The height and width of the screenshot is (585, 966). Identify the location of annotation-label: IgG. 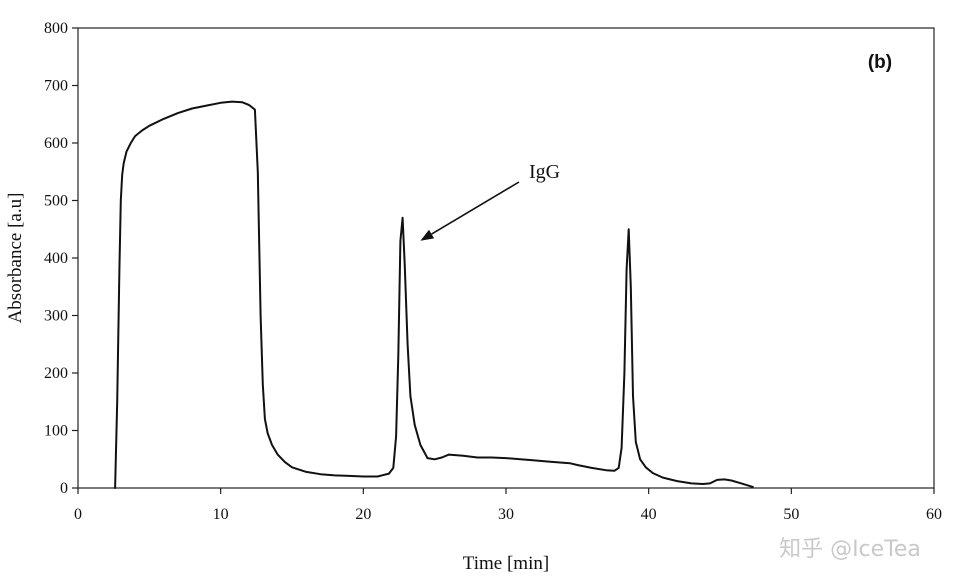
(544, 172).